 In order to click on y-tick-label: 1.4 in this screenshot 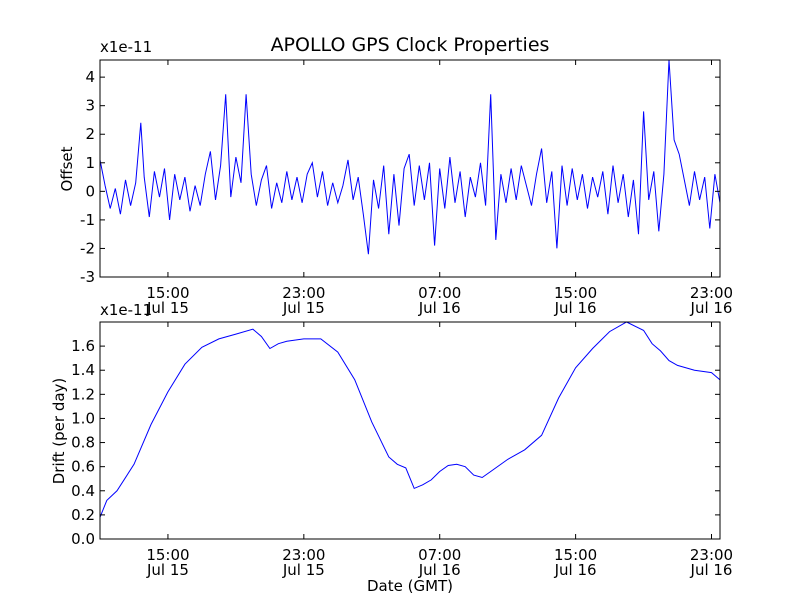, I will do `click(83, 370)`.